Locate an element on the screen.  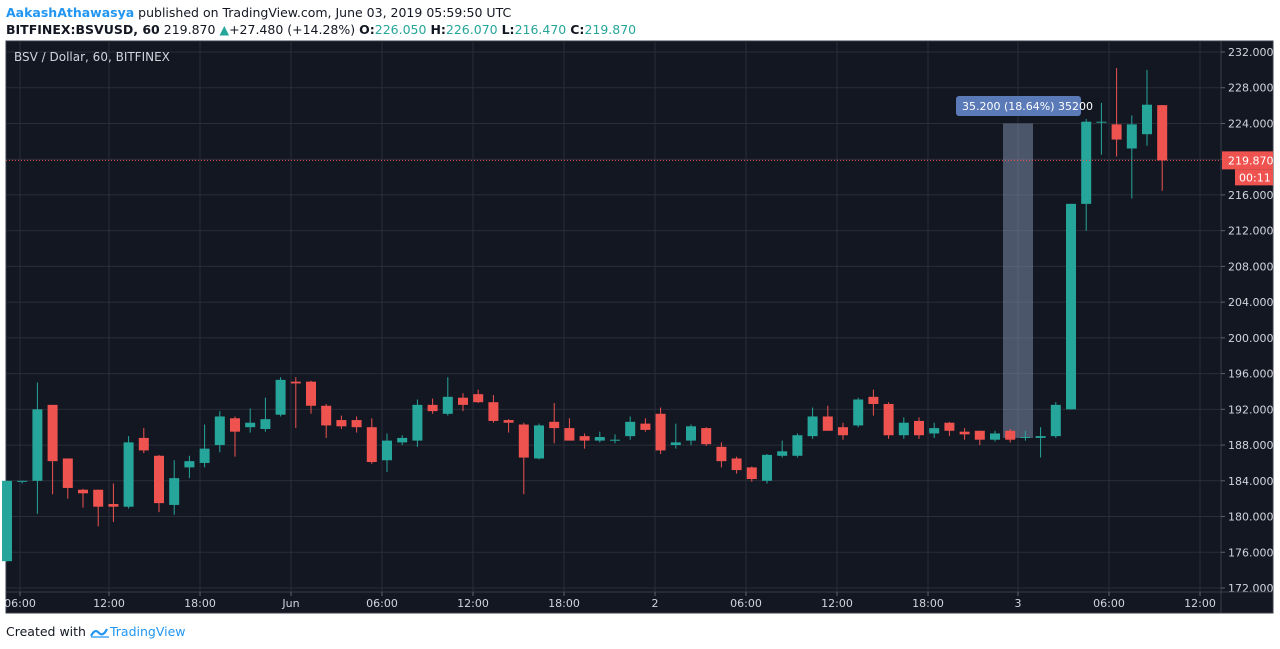
tradingview-logo-icon is located at coordinates (99, 632).